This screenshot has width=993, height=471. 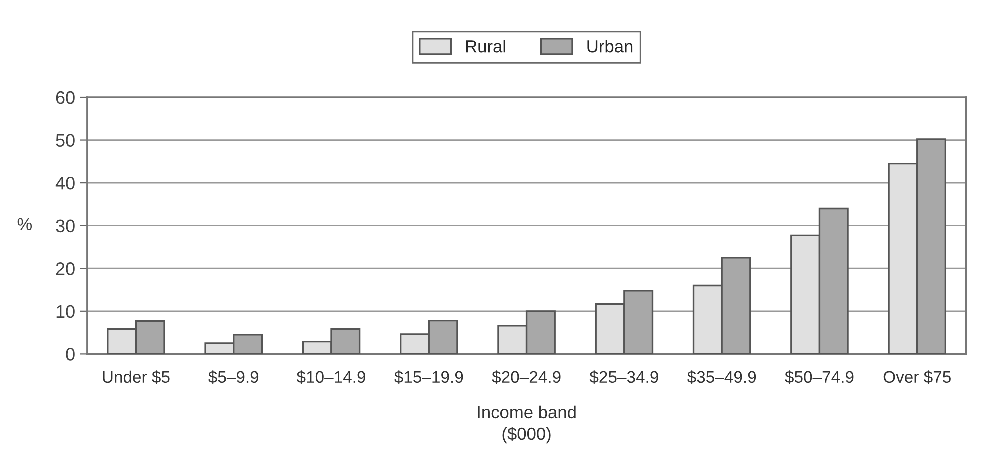 I want to click on y-axis-title: %, so click(x=25, y=224).